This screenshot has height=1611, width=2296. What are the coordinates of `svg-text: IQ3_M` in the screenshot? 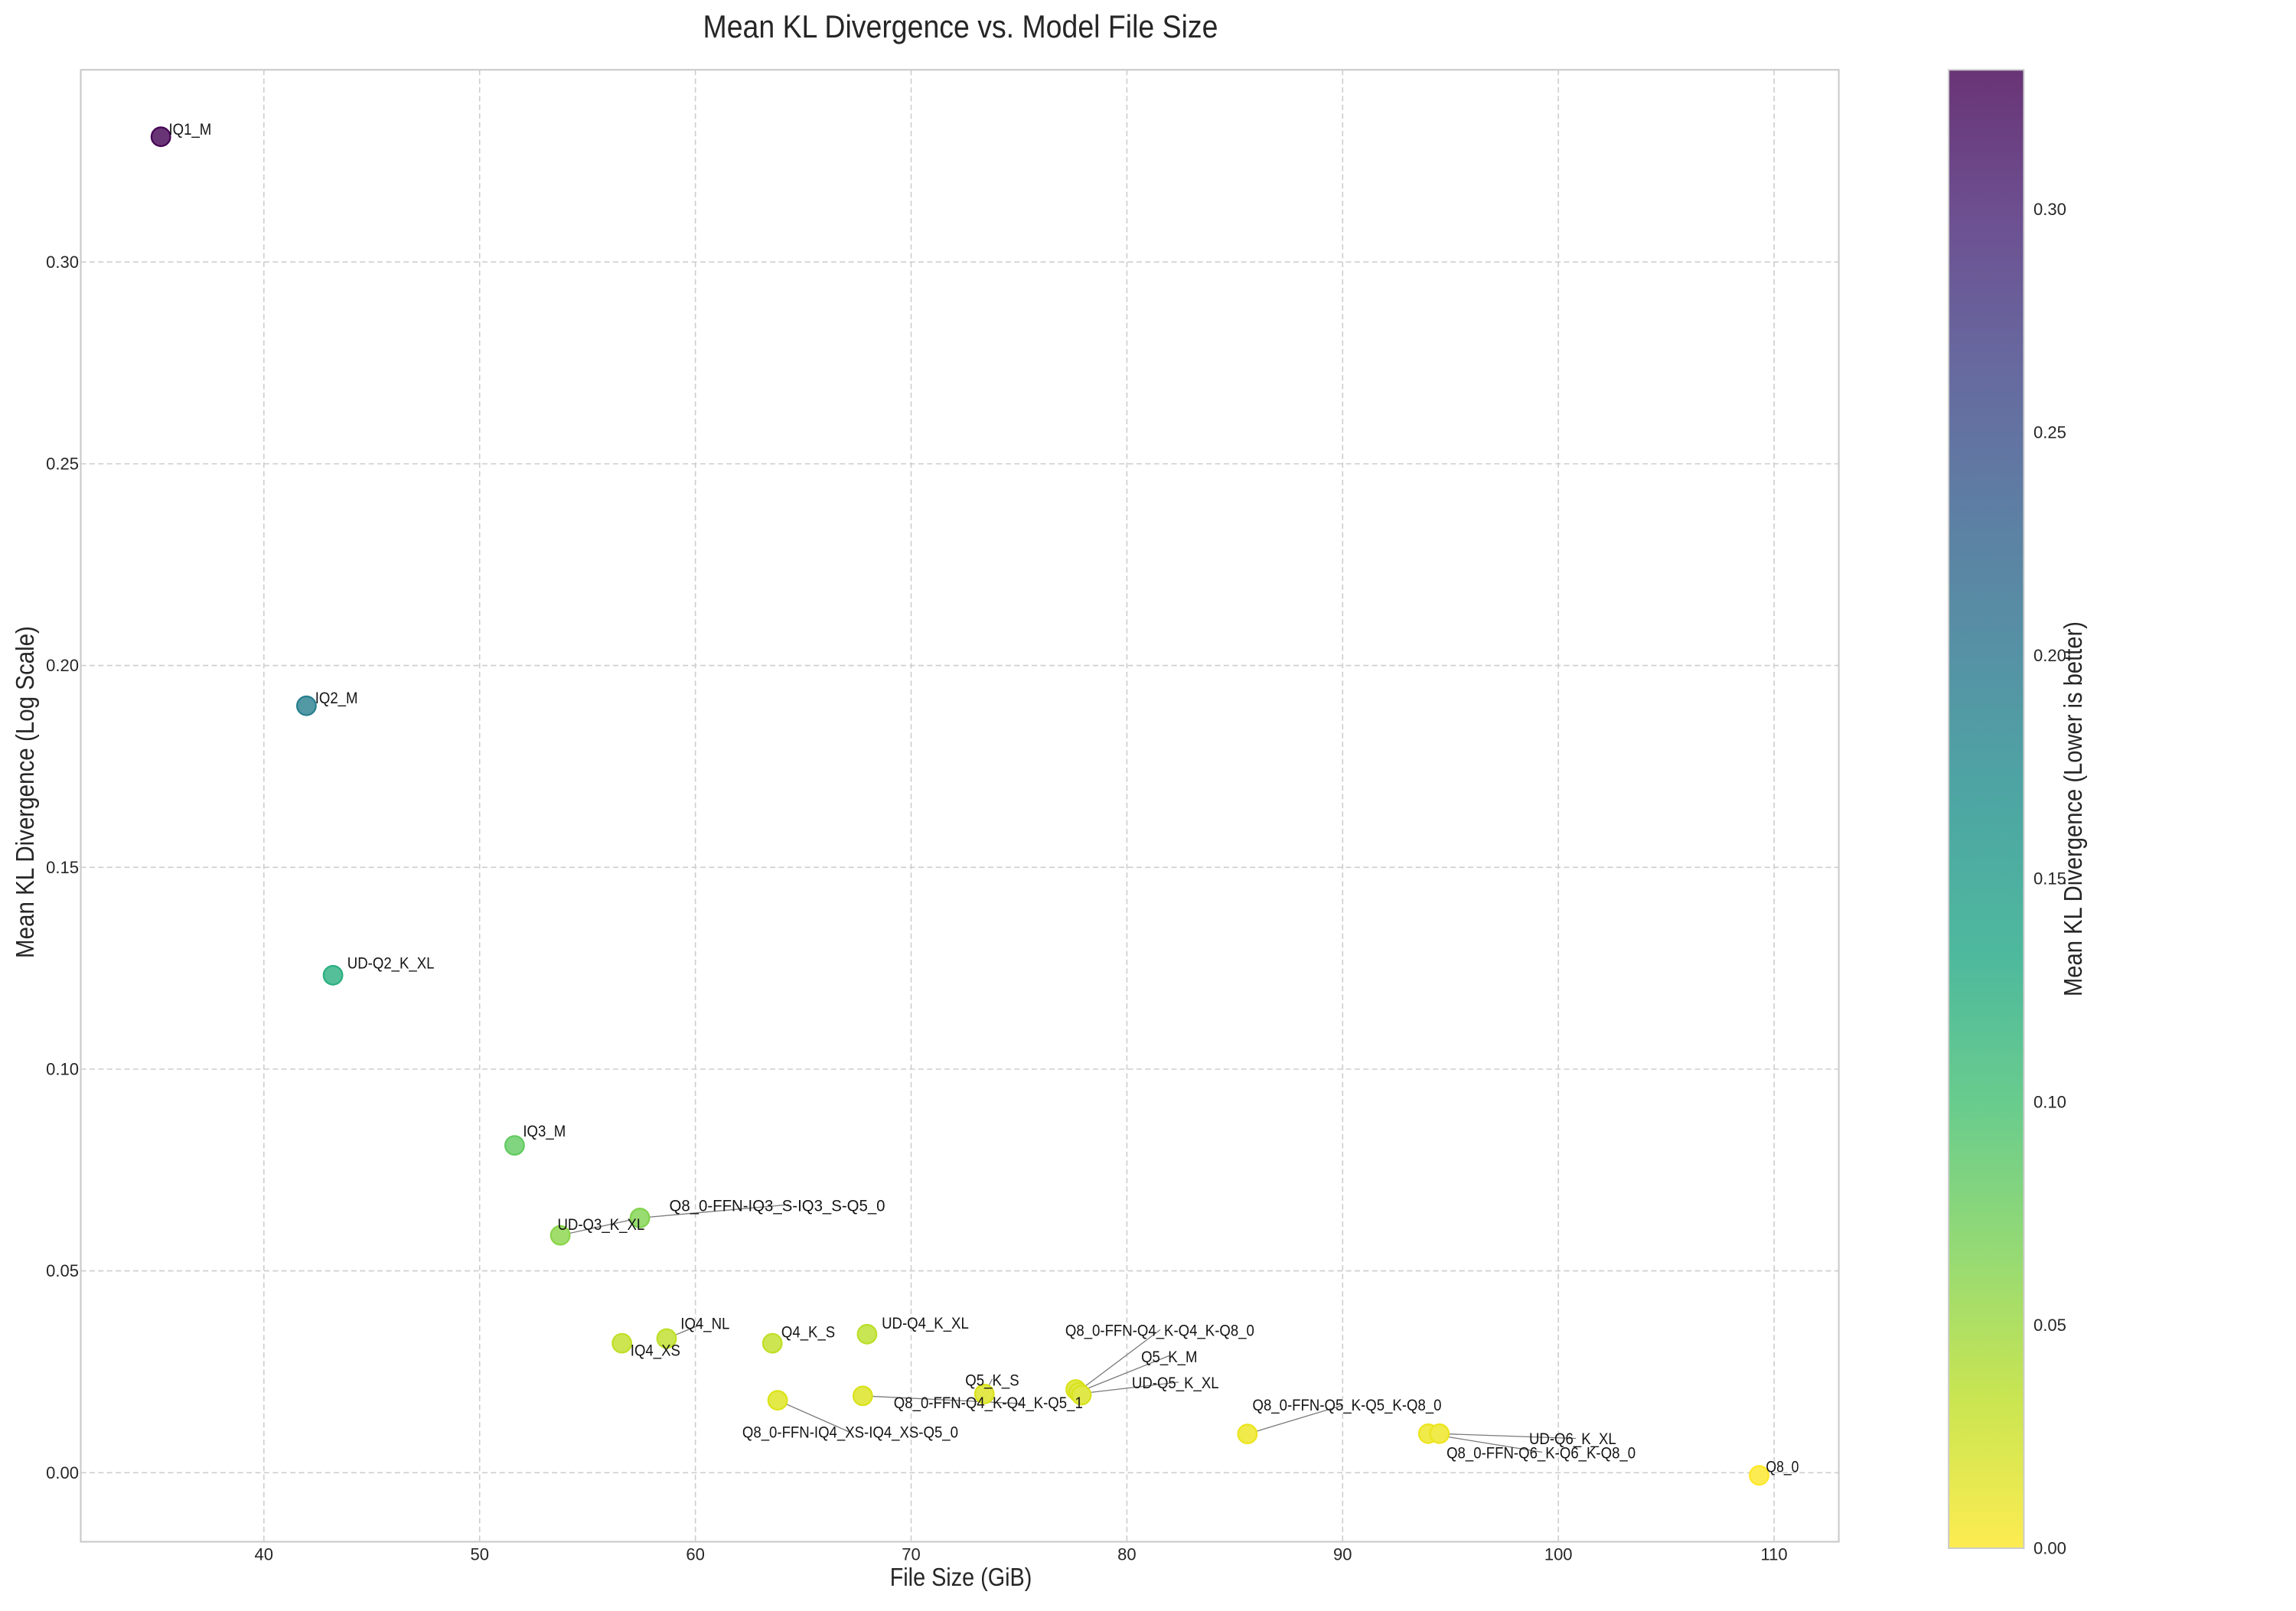 It's located at (544, 1131).